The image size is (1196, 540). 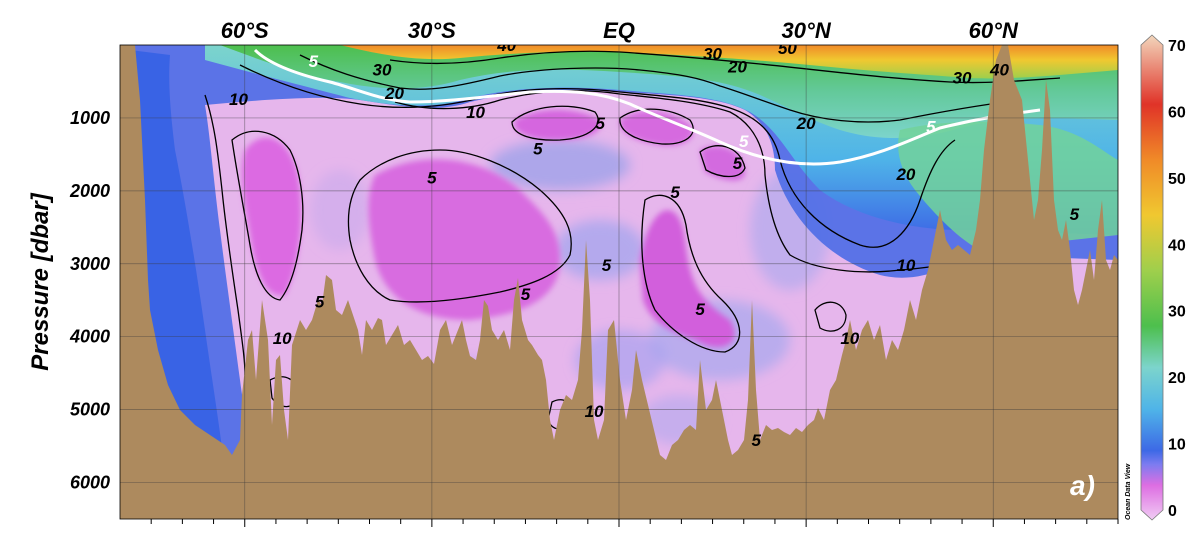 What do you see at coordinates (1177, 112) in the screenshot?
I see `colorbar-tick-label: 60` at bounding box center [1177, 112].